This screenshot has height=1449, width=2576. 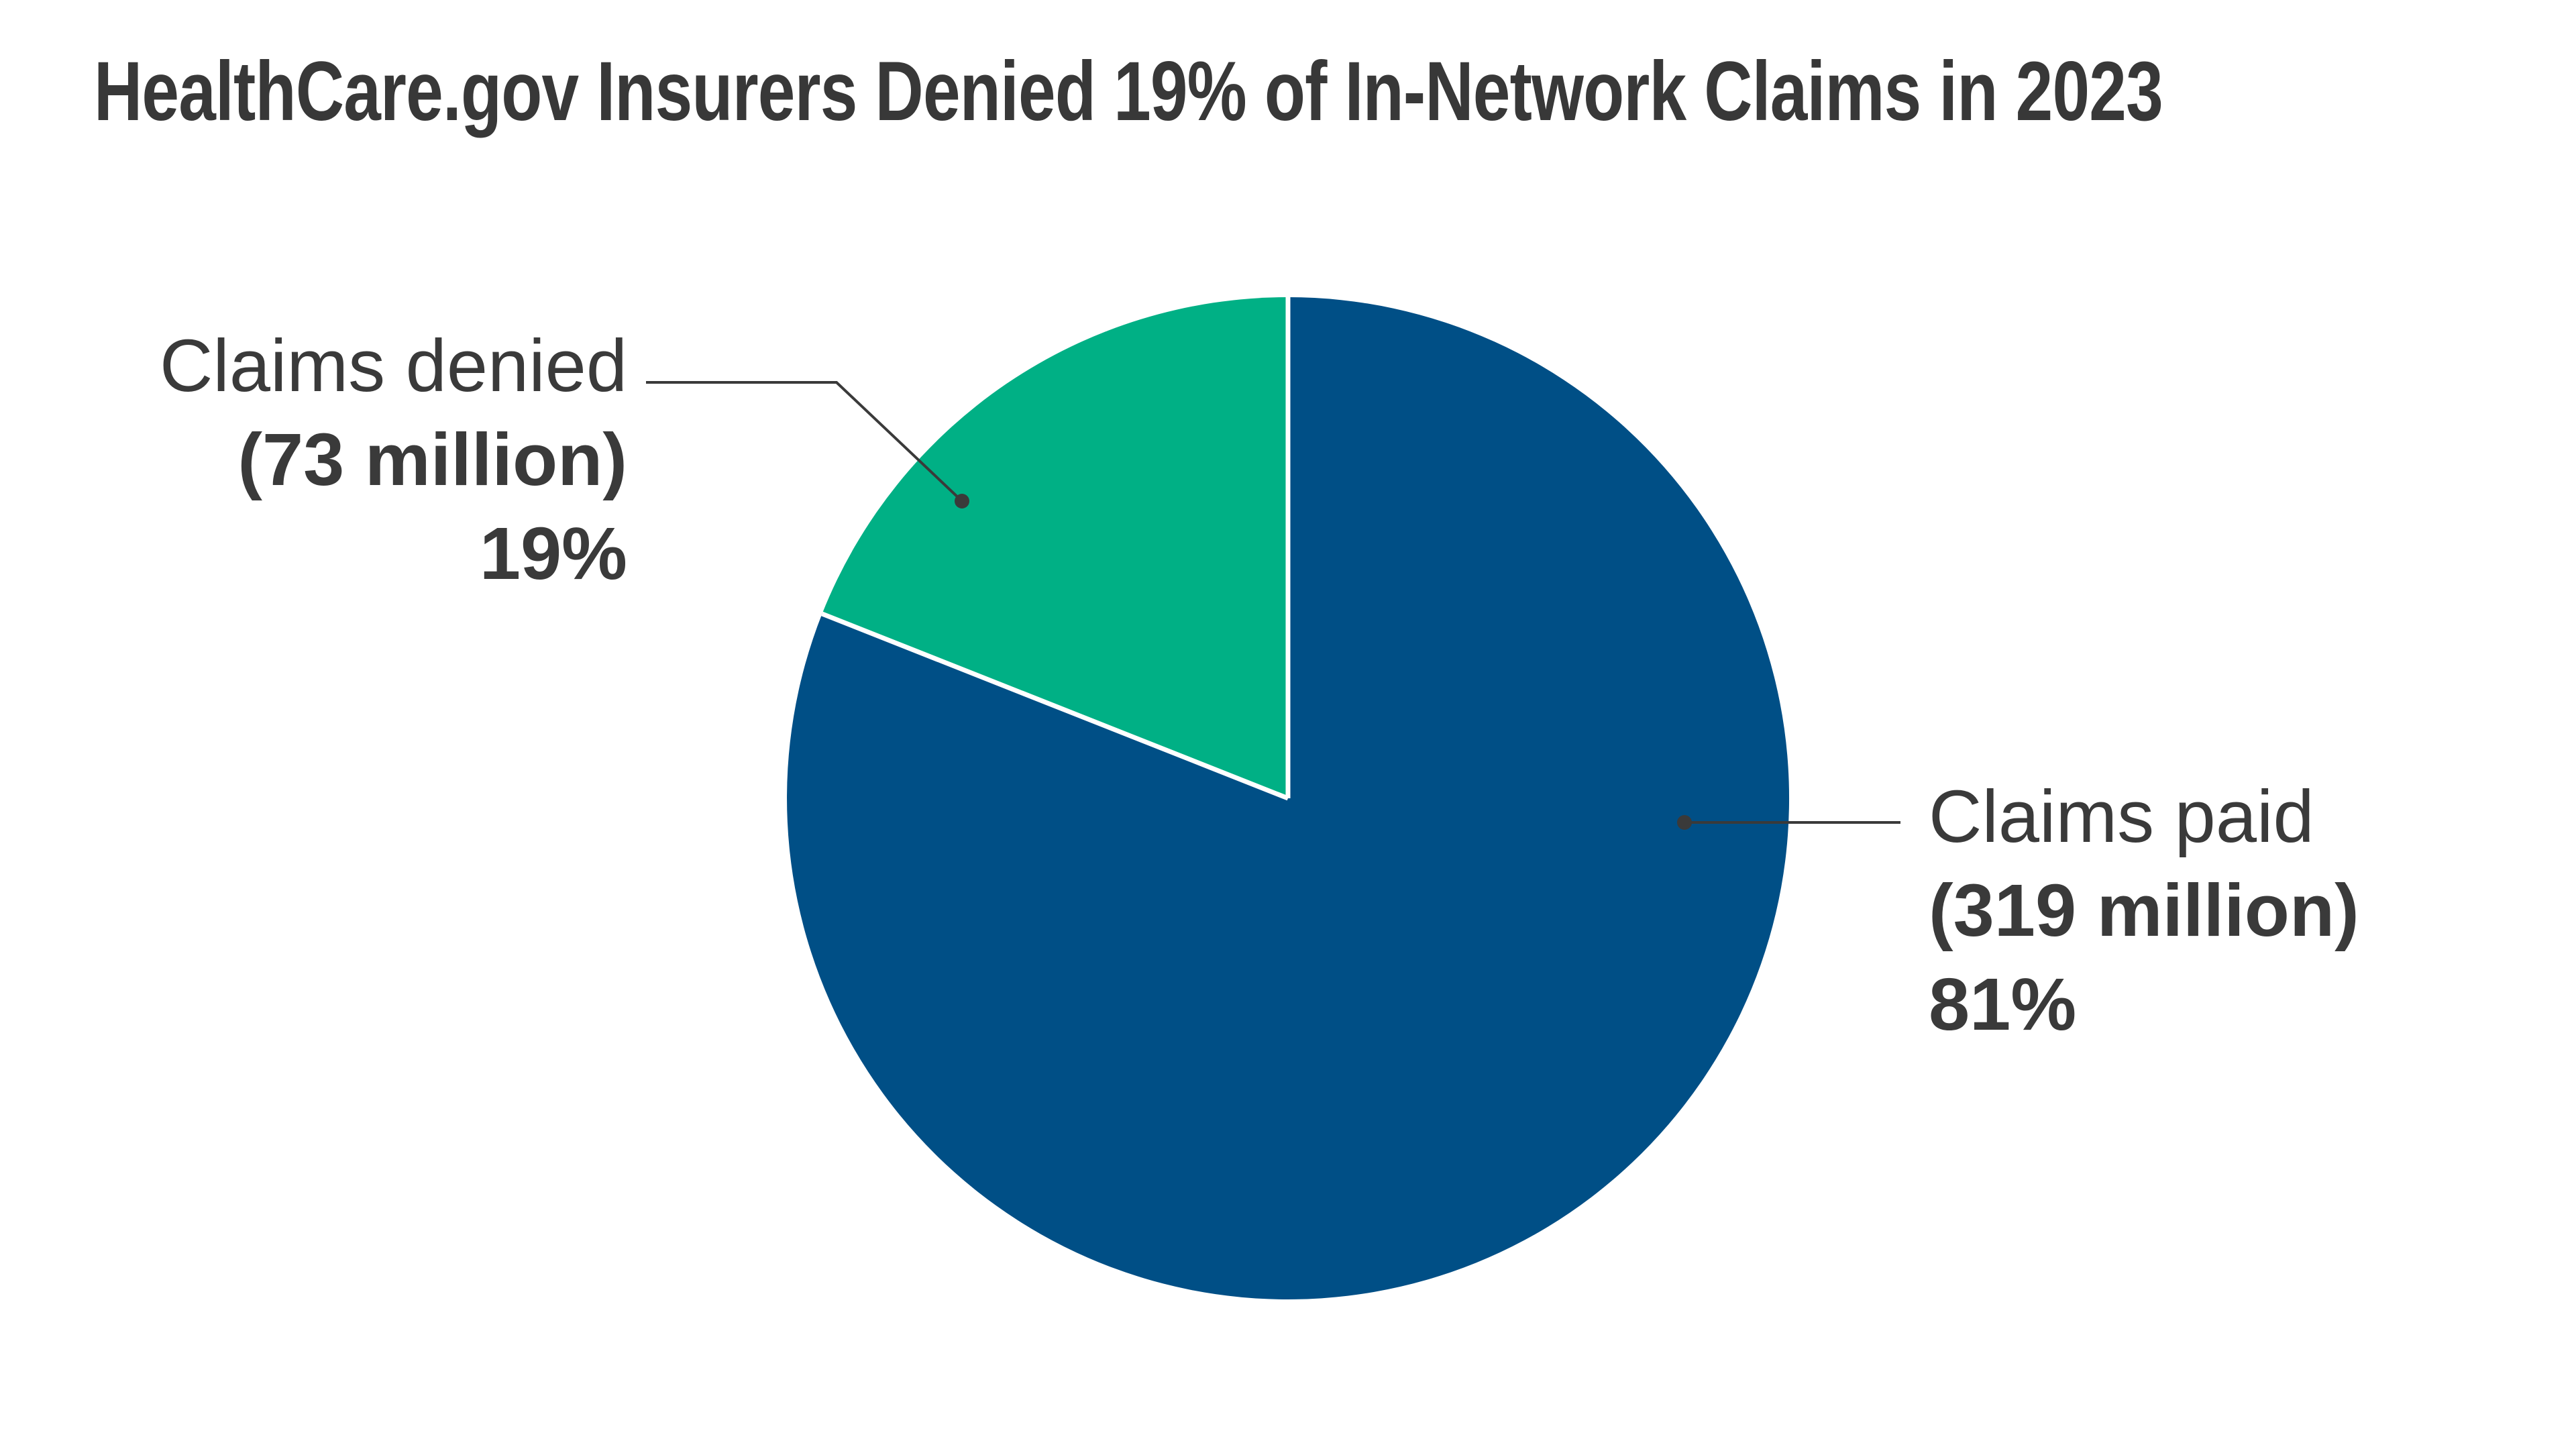 I want to click on leader-line-claims-denied, so click(x=804, y=441).